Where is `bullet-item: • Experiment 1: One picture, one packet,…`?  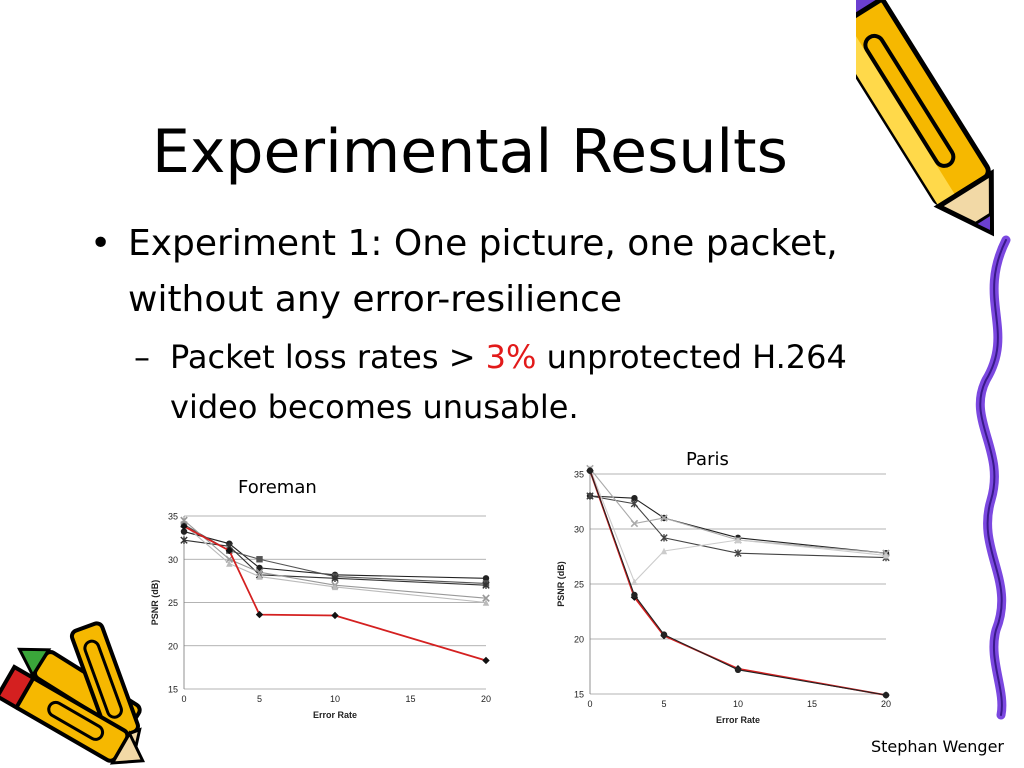
bullet-item: • Experiment 1: One picture, one packet,… is located at coordinates (500, 272).